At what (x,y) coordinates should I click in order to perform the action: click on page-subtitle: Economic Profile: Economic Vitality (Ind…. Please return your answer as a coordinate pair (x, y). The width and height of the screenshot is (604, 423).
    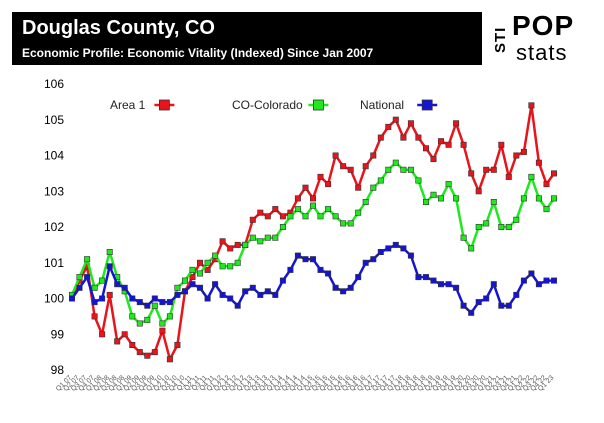
    Looking at the image, I should click on (198, 53).